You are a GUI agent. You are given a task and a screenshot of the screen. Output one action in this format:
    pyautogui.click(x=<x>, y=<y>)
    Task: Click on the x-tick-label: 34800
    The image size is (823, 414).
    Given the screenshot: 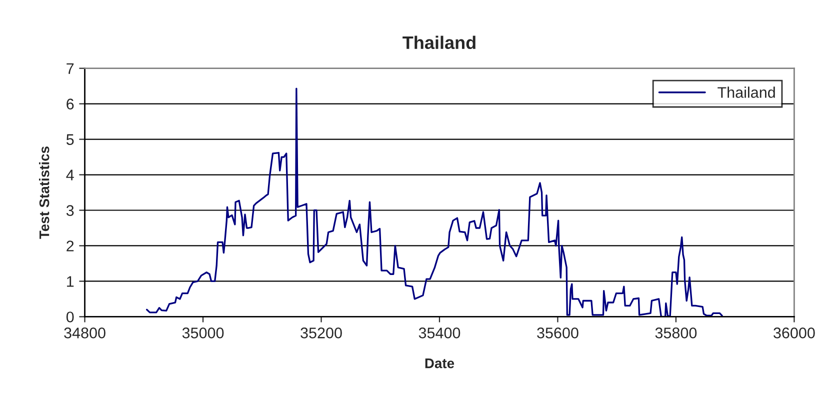 What is the action you would take?
    pyautogui.click(x=85, y=333)
    